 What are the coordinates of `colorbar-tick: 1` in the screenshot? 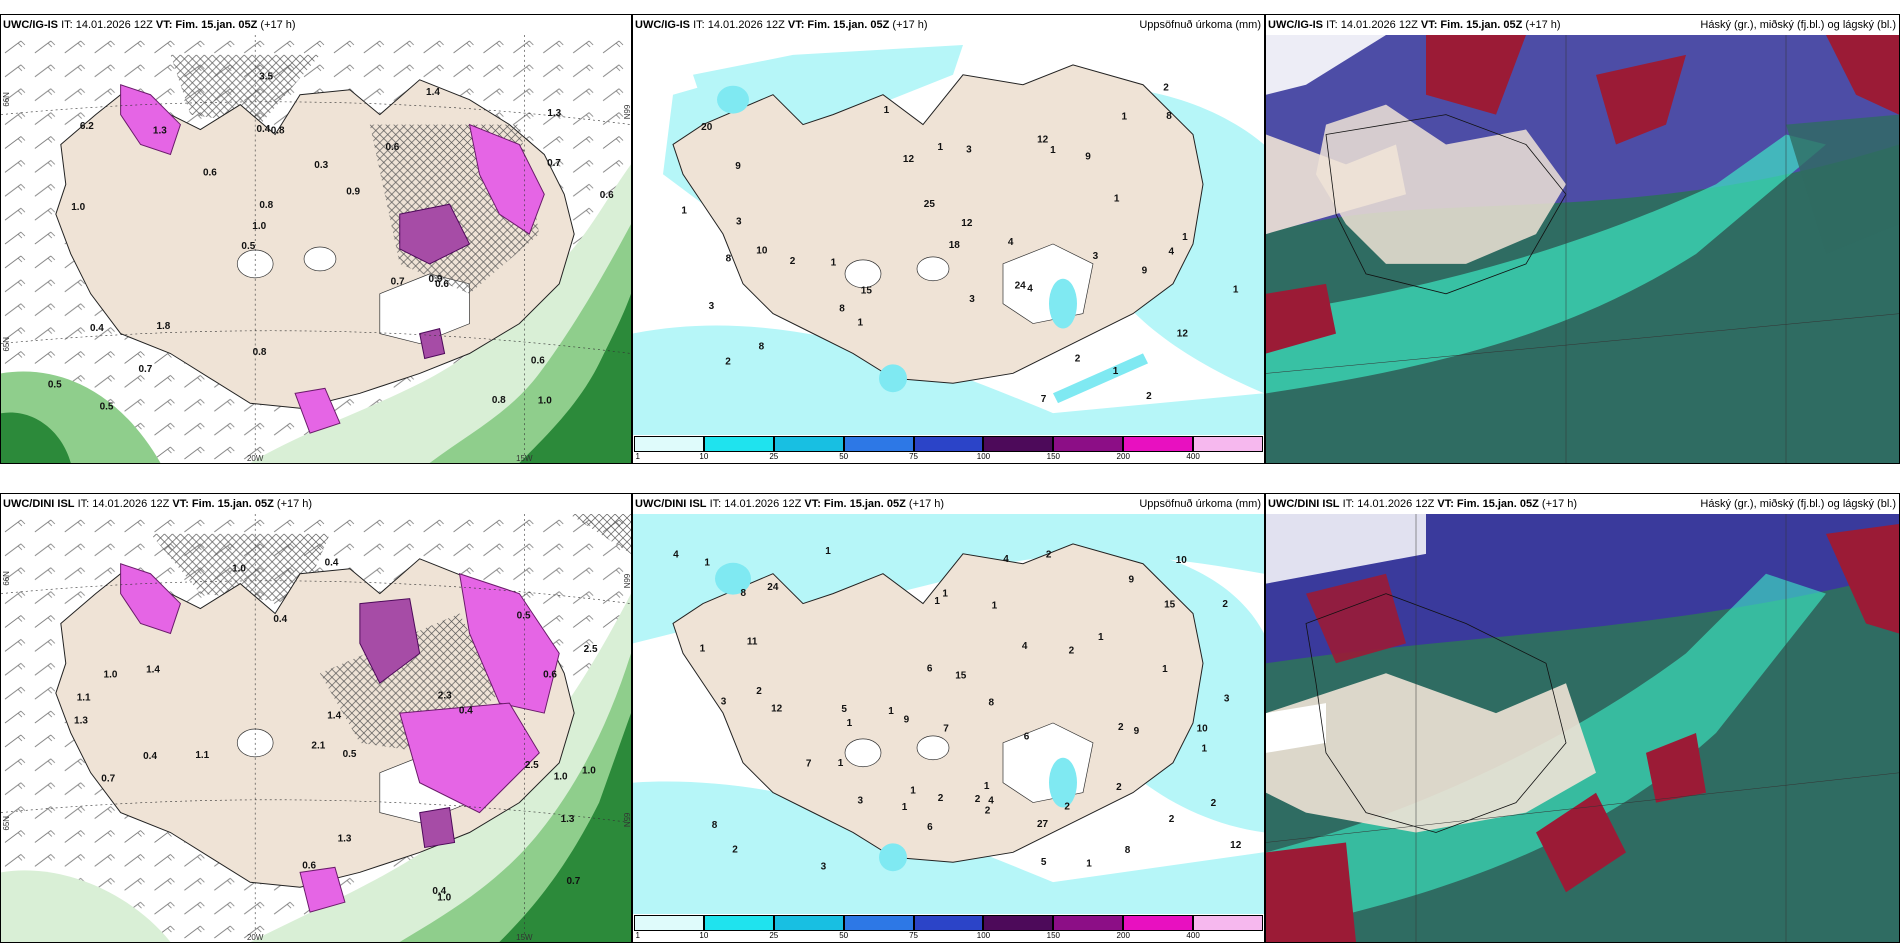 It's located at (637, 935).